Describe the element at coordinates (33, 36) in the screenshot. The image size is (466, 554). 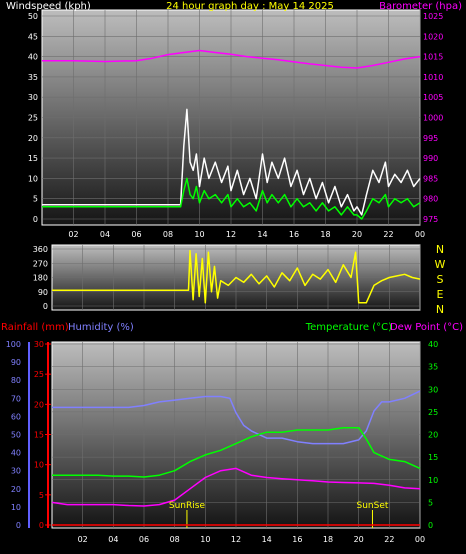
I see `panel-1-left-tick: 45` at that location.